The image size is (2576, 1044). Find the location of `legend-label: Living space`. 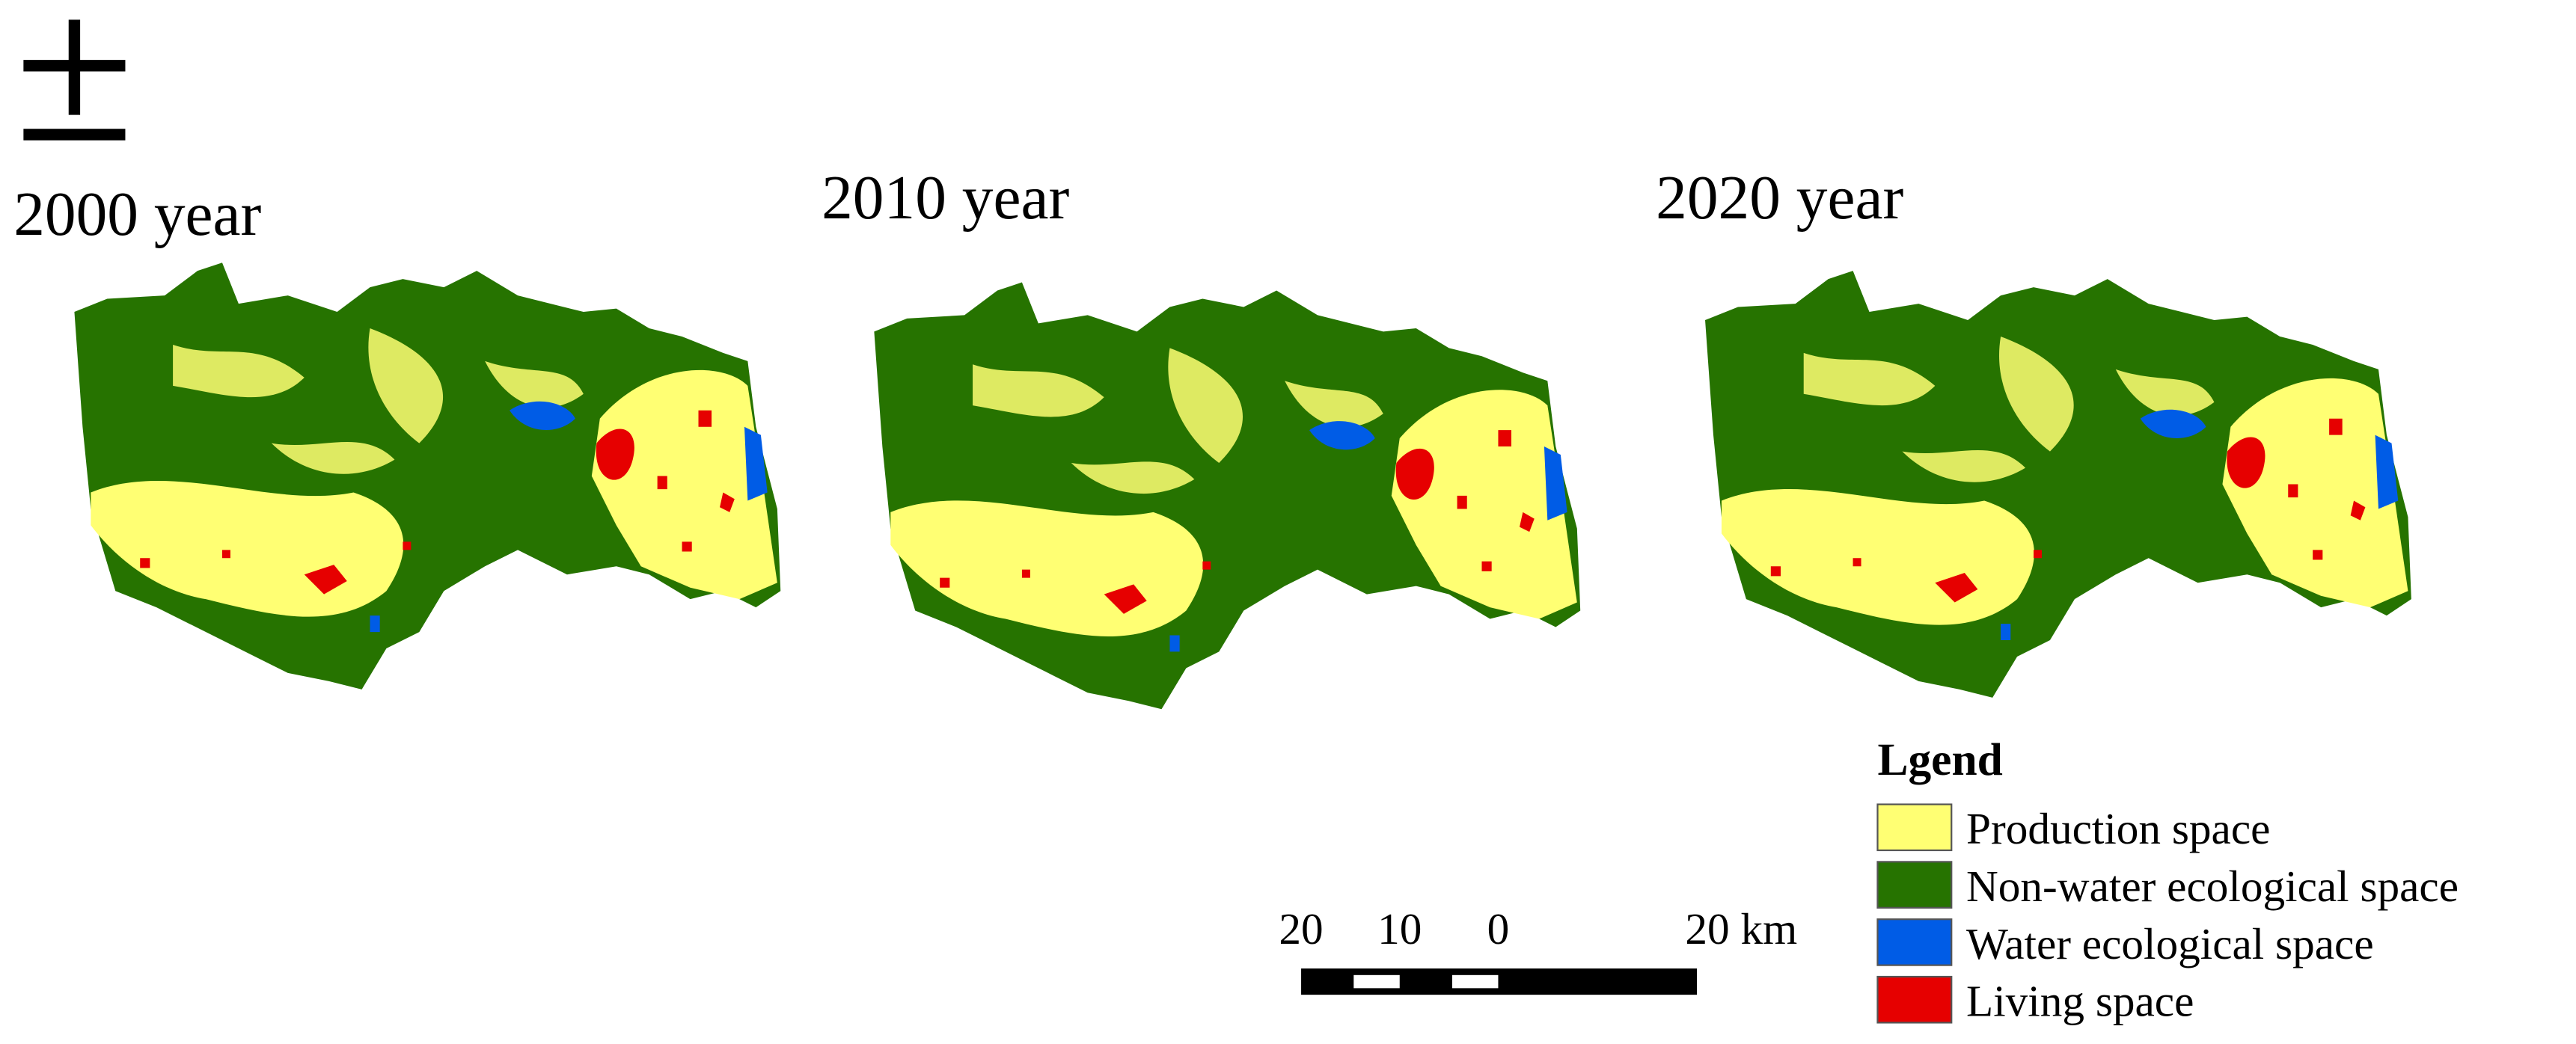

legend-label: Living space is located at coordinates (2080, 1001).